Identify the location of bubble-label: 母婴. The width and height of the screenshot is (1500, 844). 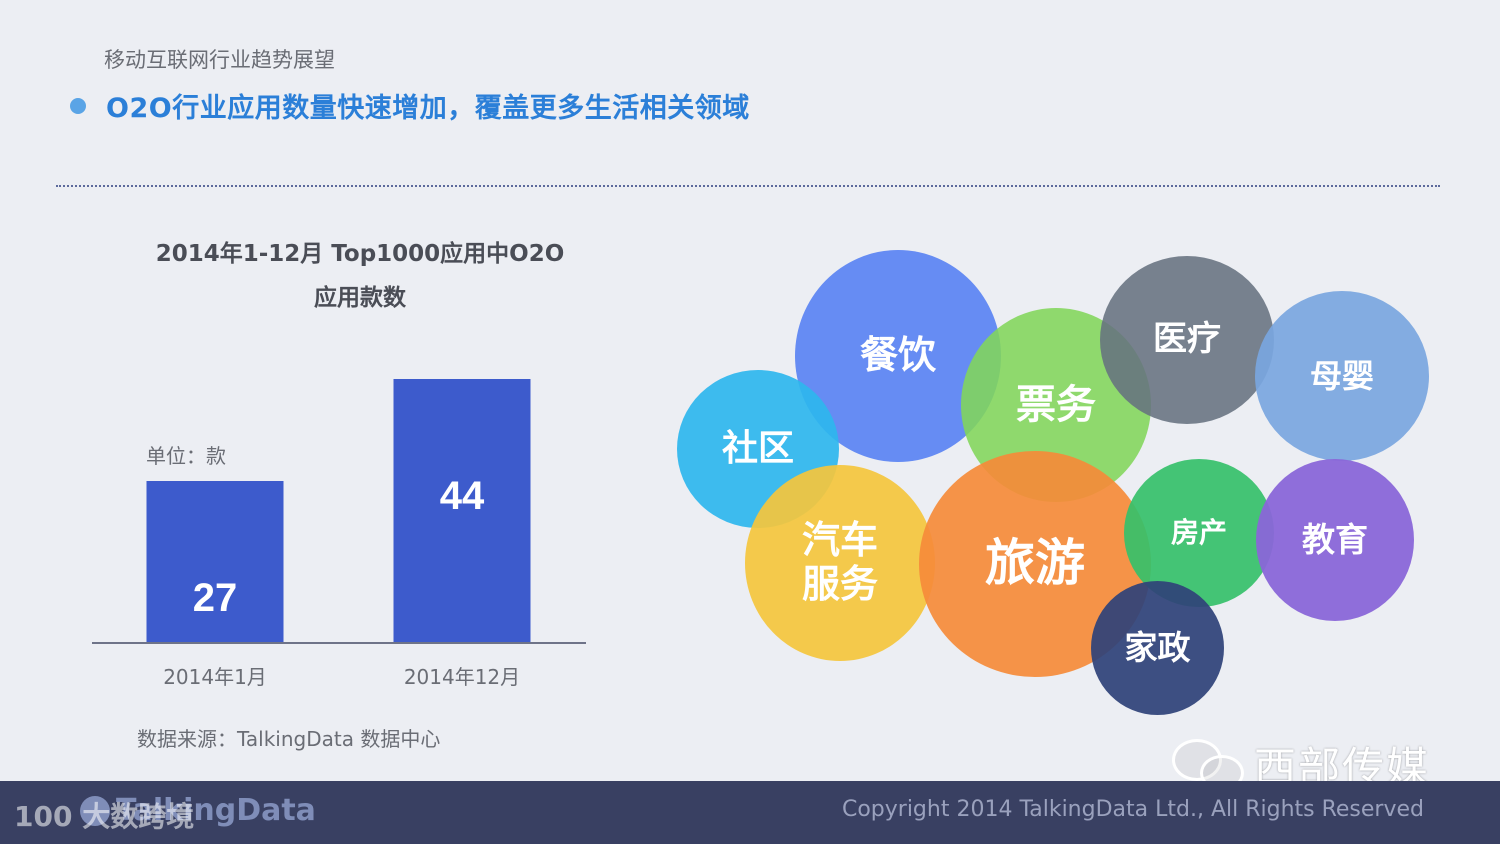
(1341, 375).